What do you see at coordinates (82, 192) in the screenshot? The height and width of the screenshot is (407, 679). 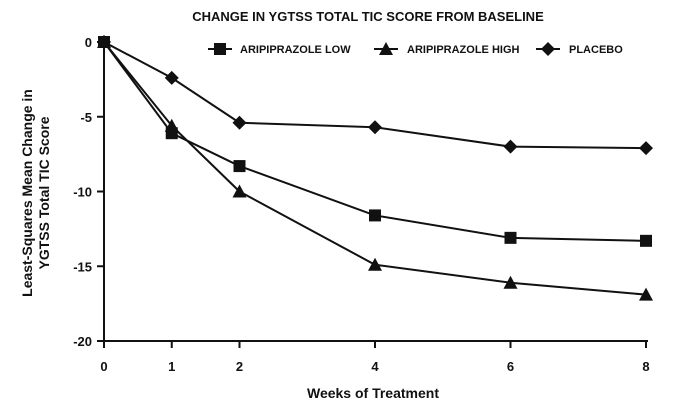 I see `y-tick-label: -10` at bounding box center [82, 192].